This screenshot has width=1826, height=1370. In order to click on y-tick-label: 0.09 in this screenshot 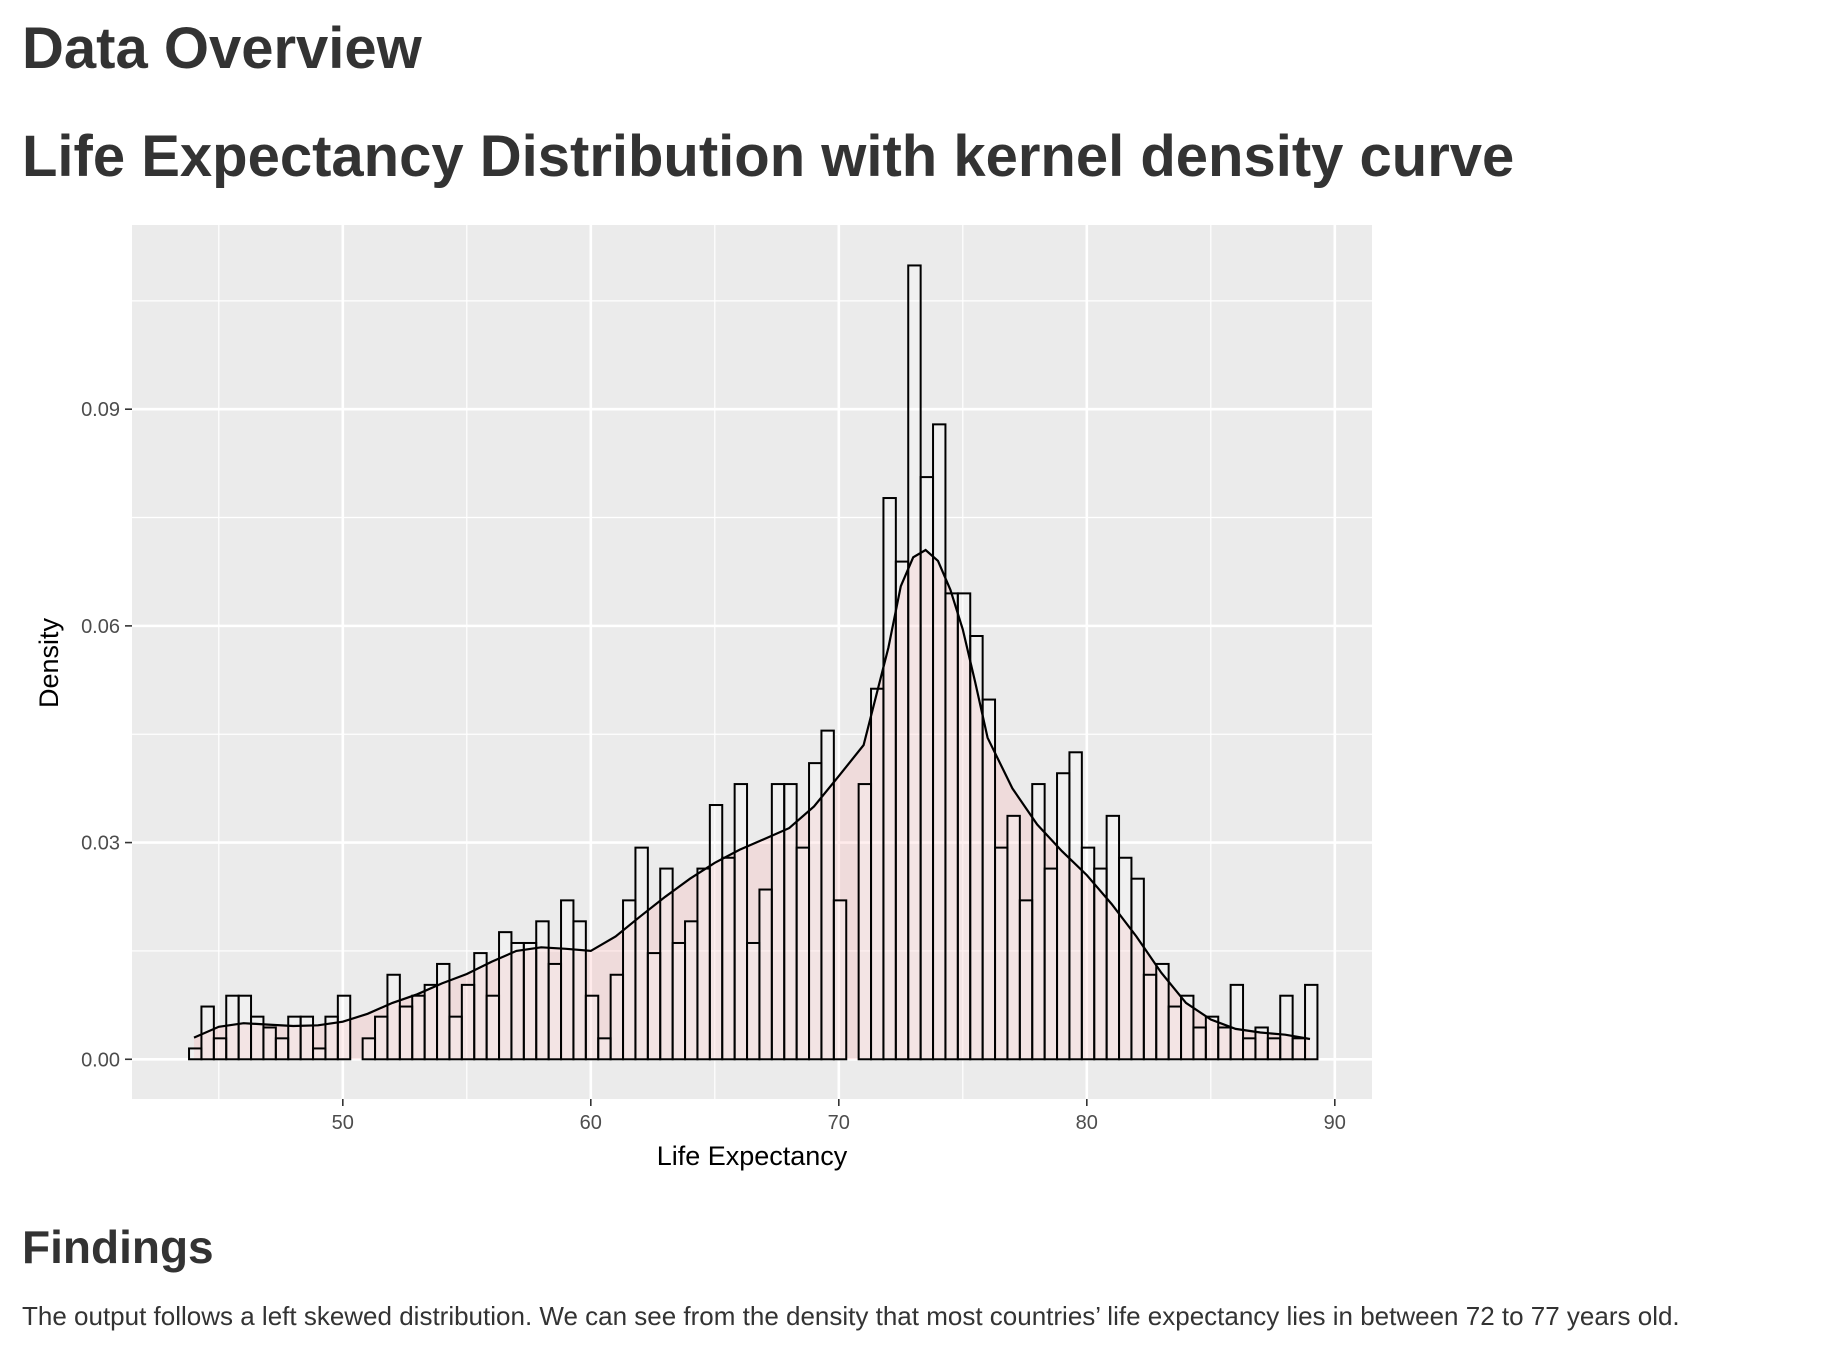, I will do `click(100, 410)`.